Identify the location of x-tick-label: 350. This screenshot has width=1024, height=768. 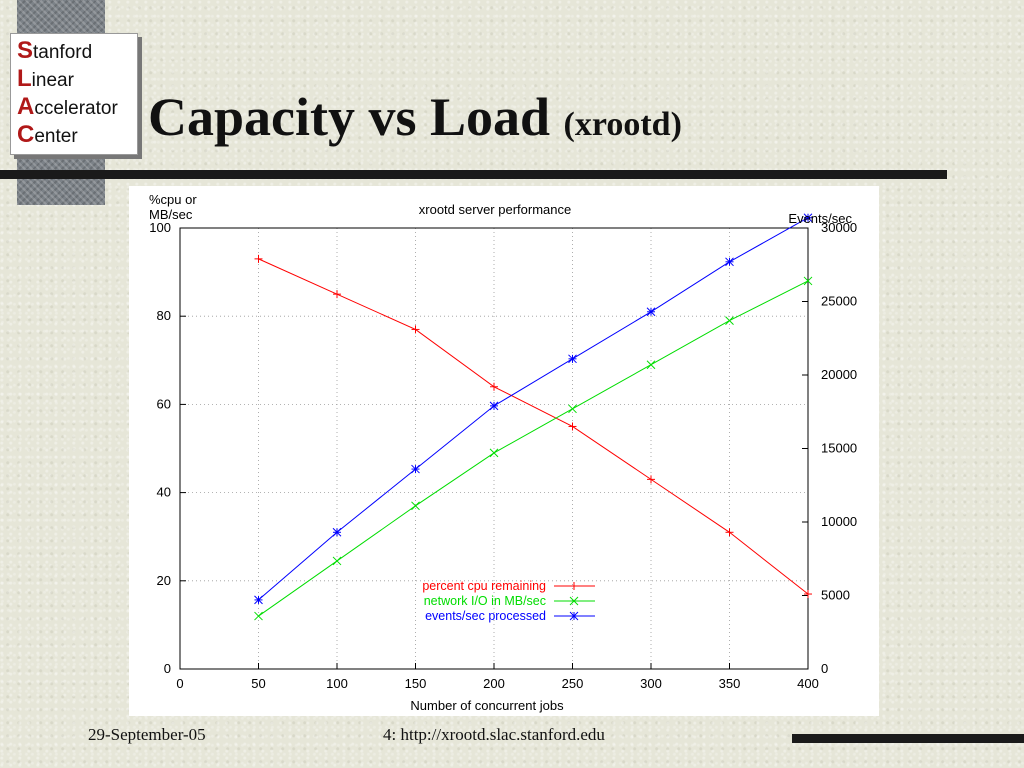
(730, 683).